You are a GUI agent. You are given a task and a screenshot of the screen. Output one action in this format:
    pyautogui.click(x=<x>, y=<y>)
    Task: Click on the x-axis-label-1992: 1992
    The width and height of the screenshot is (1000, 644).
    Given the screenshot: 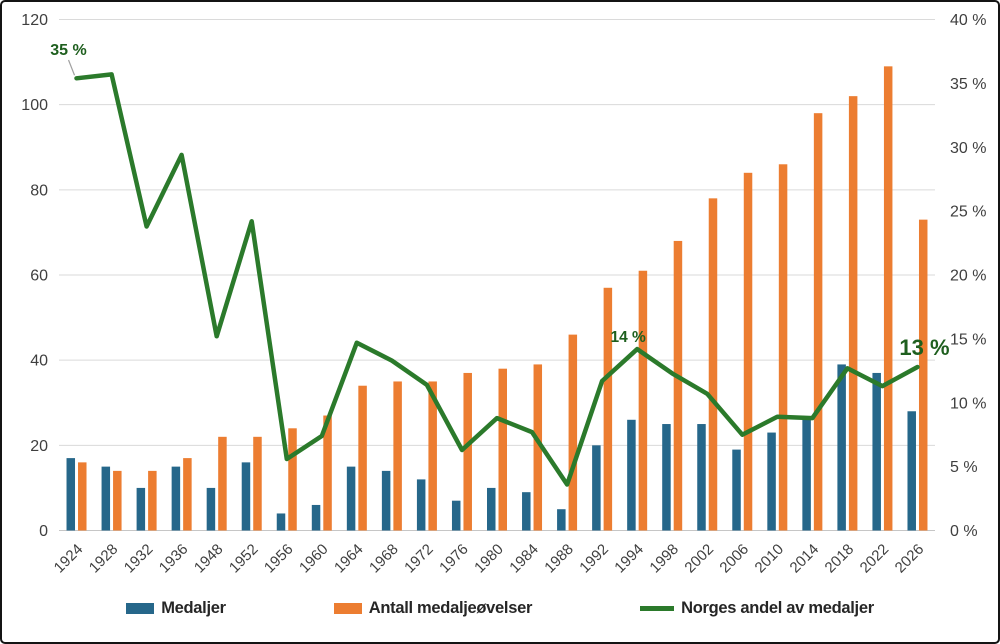 What is the action you would take?
    pyautogui.click(x=594, y=559)
    